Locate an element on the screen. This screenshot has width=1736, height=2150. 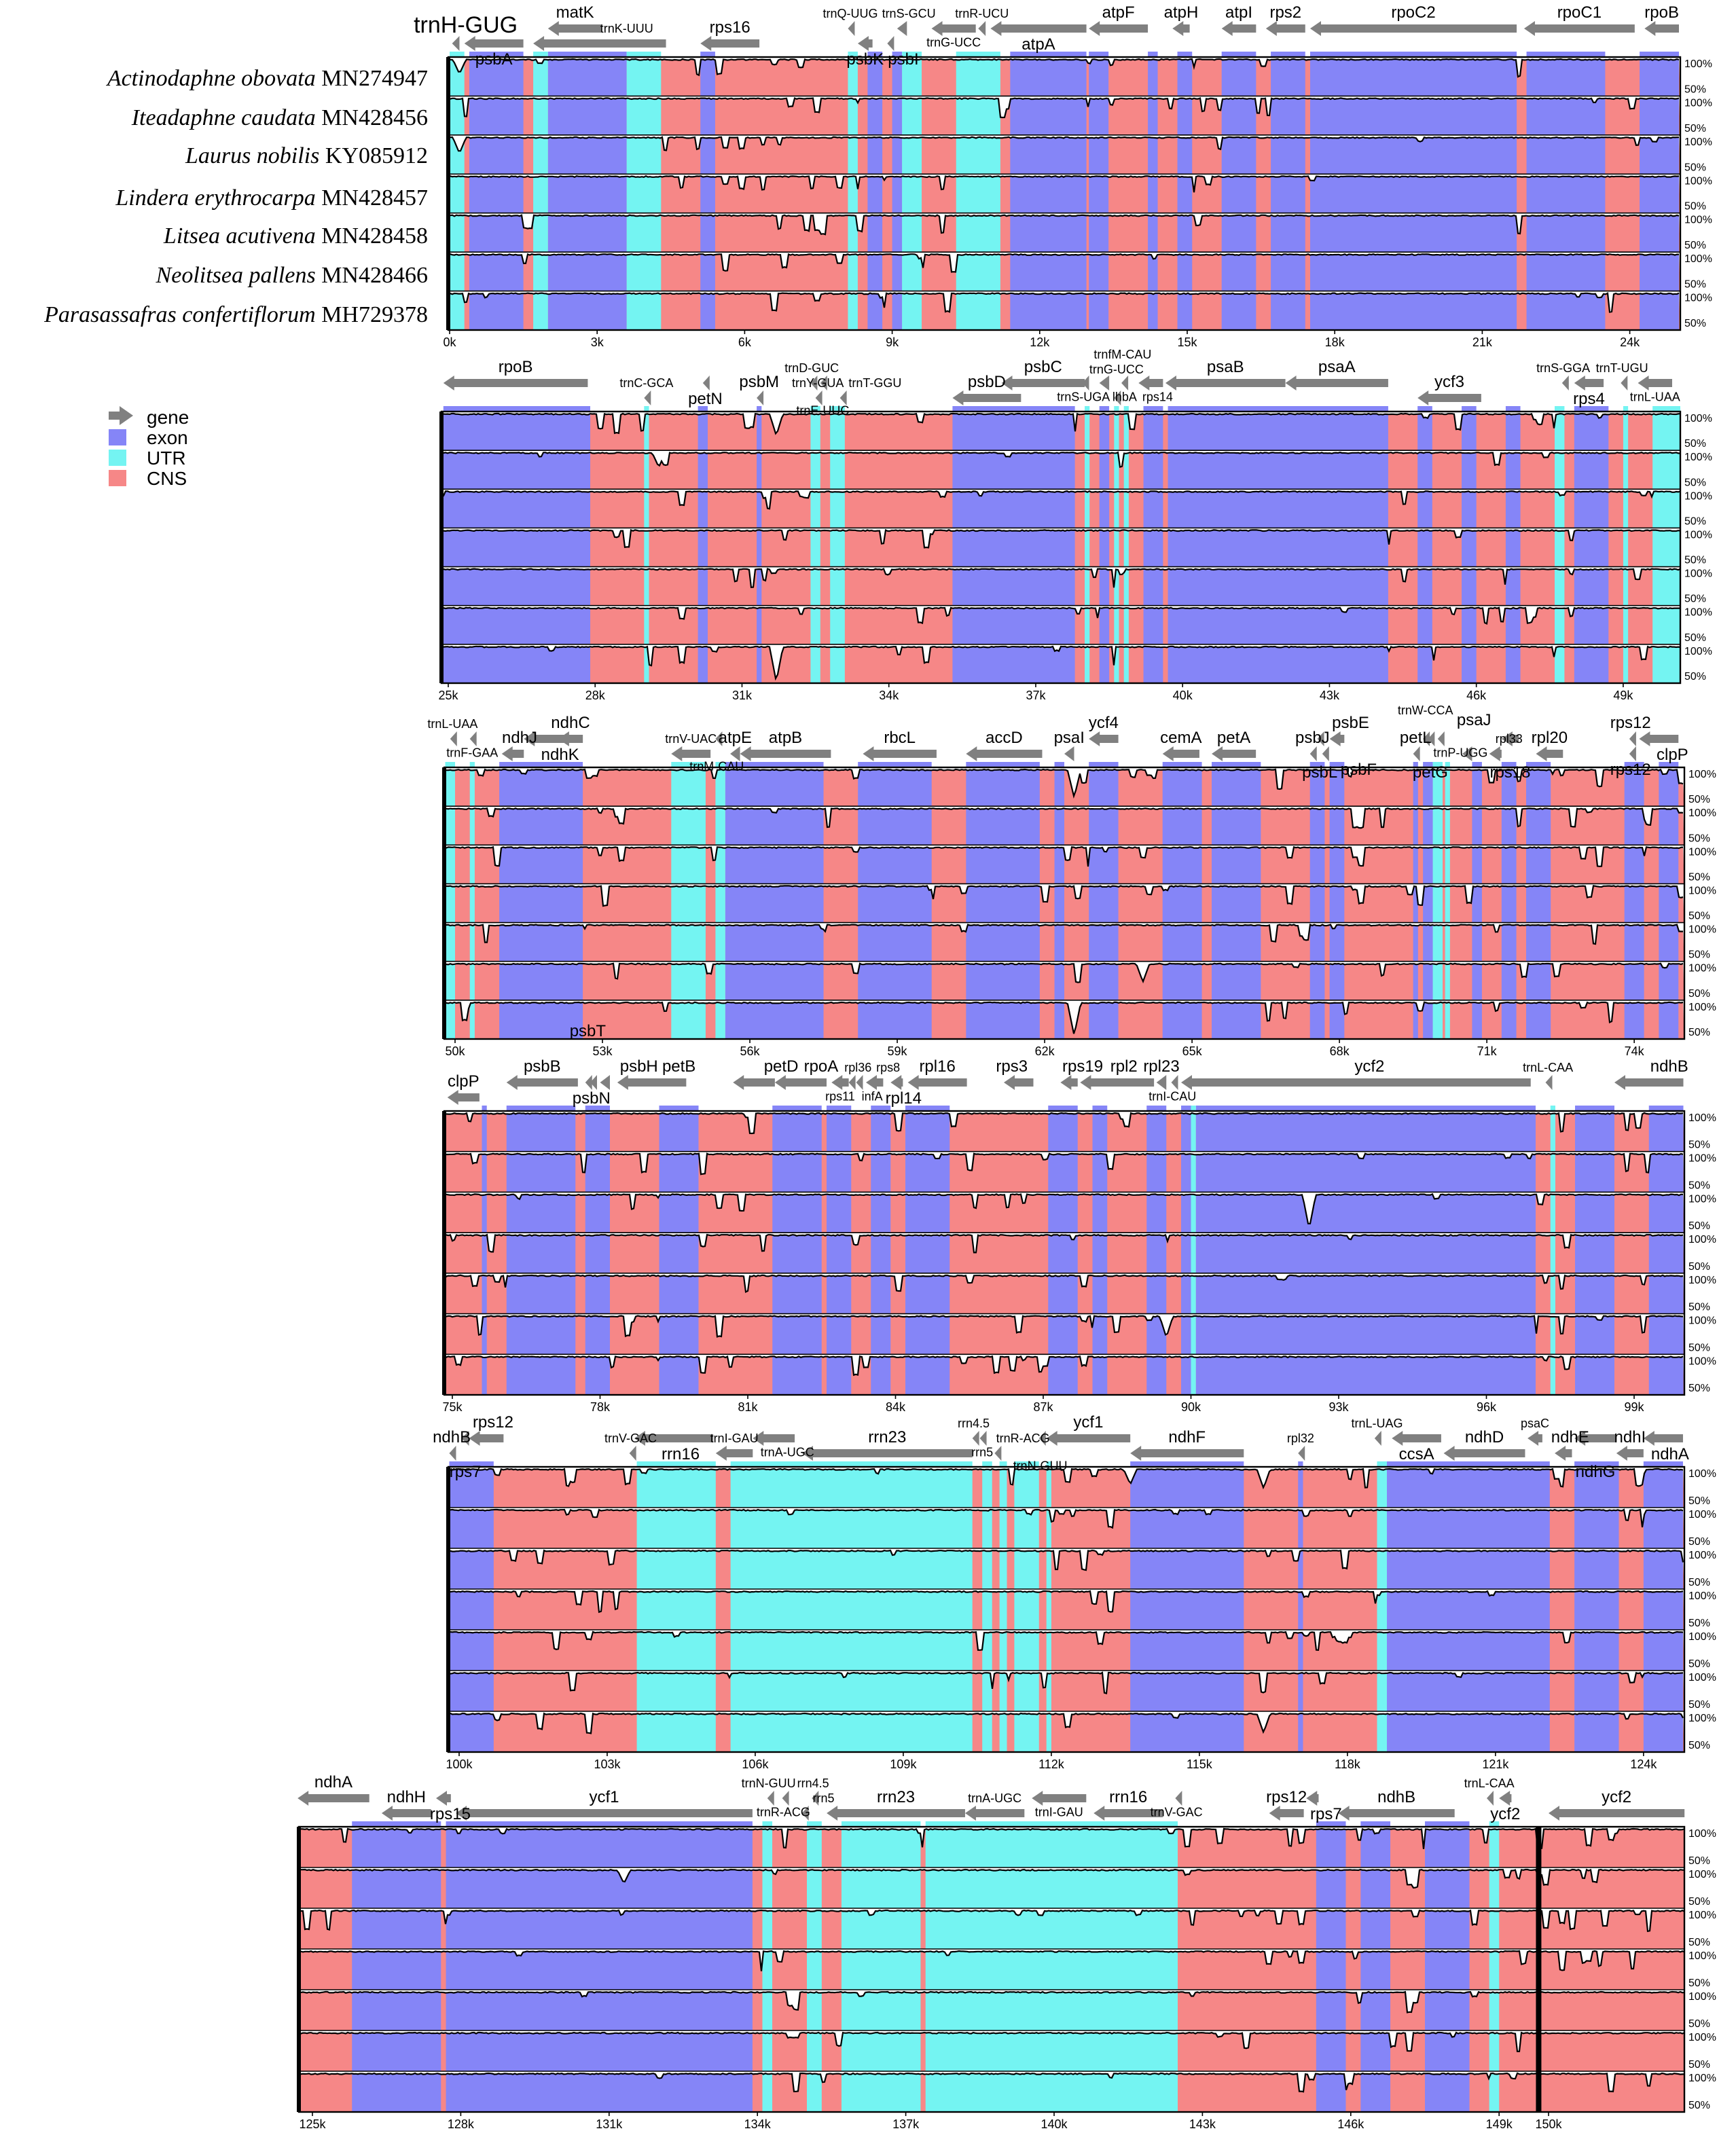
gene-arrow-rrn4.5 is located at coordinates (815, 1798).